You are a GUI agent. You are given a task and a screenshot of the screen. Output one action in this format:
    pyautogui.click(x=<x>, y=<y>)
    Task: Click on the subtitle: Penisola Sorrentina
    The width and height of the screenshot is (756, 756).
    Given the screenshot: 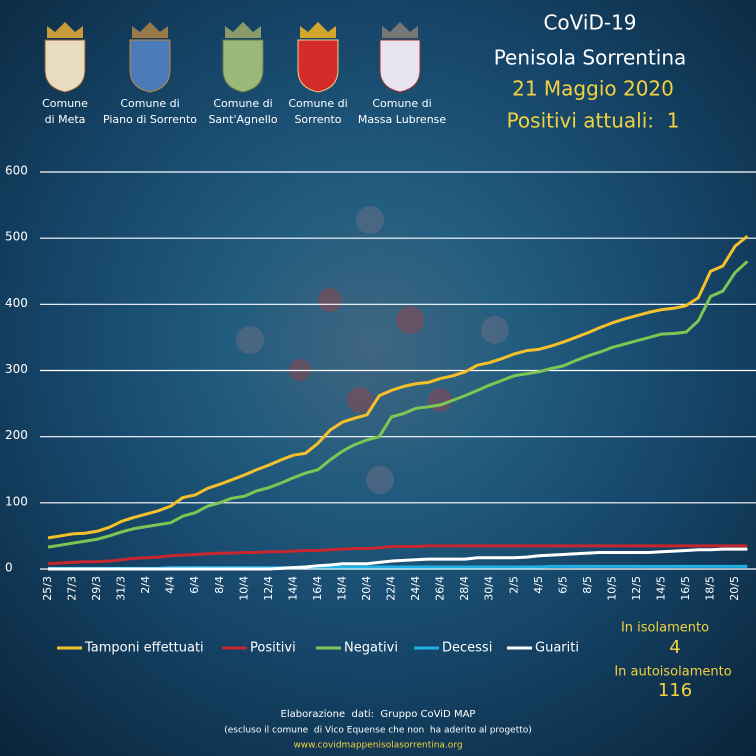 What is the action you would take?
    pyautogui.click(x=590, y=58)
    